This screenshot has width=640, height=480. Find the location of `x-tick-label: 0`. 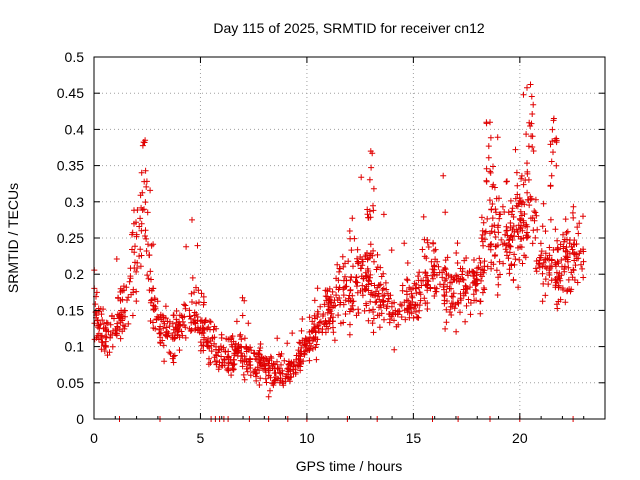

x-tick-label: 0 is located at coordinates (94, 438).